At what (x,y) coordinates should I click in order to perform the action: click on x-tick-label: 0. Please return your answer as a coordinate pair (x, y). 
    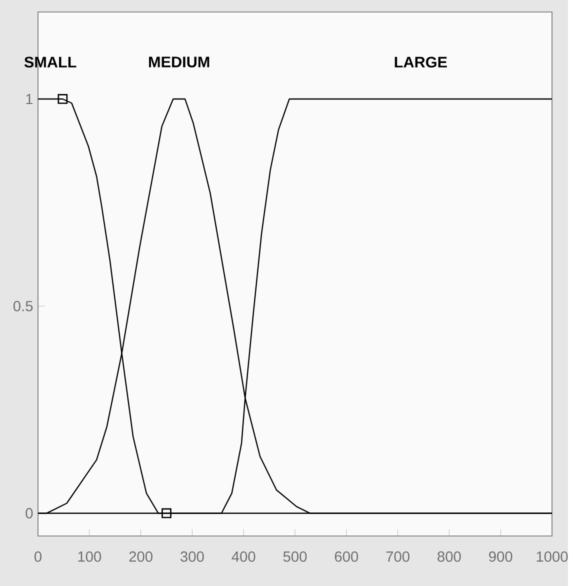
    Looking at the image, I should click on (38, 556).